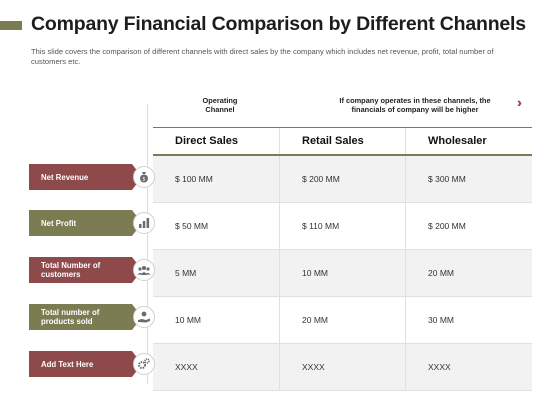 This screenshot has height=420, width=560. I want to click on table-row: XXXX XXXX XXXX, so click(342, 367).